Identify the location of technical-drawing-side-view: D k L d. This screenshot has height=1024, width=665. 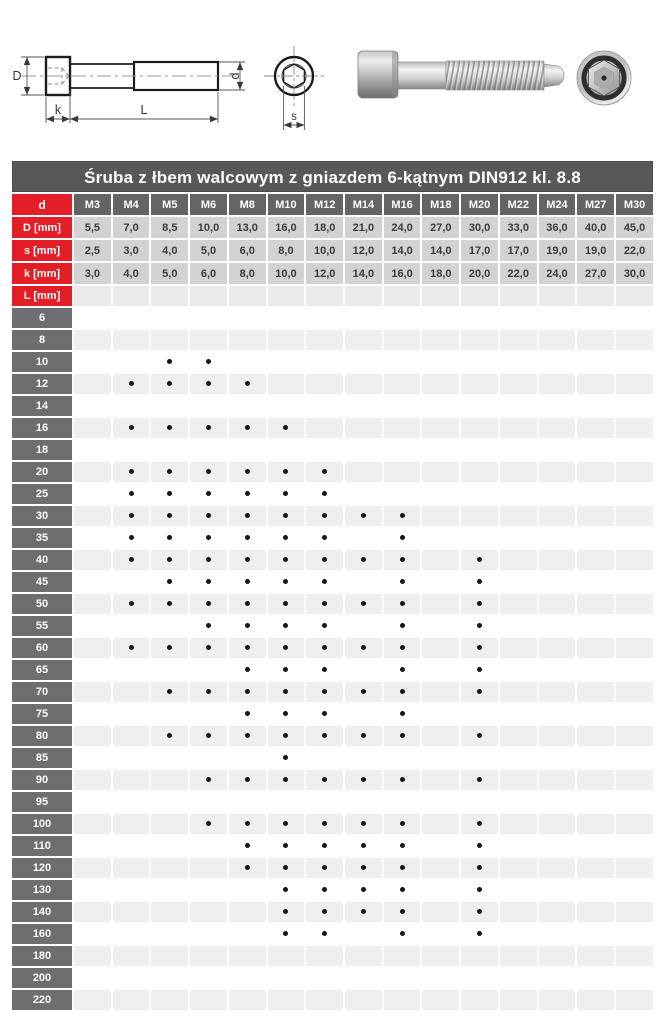
(128, 89).